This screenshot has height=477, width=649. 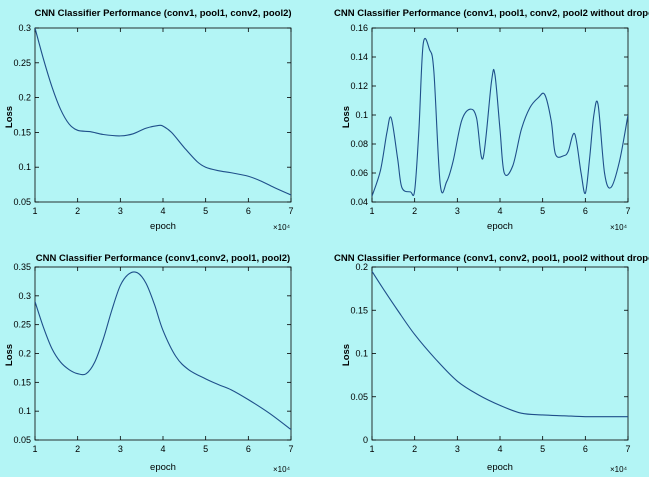 What do you see at coordinates (359, 202) in the screenshot?
I see `y-tick-label: 0.04` at bounding box center [359, 202].